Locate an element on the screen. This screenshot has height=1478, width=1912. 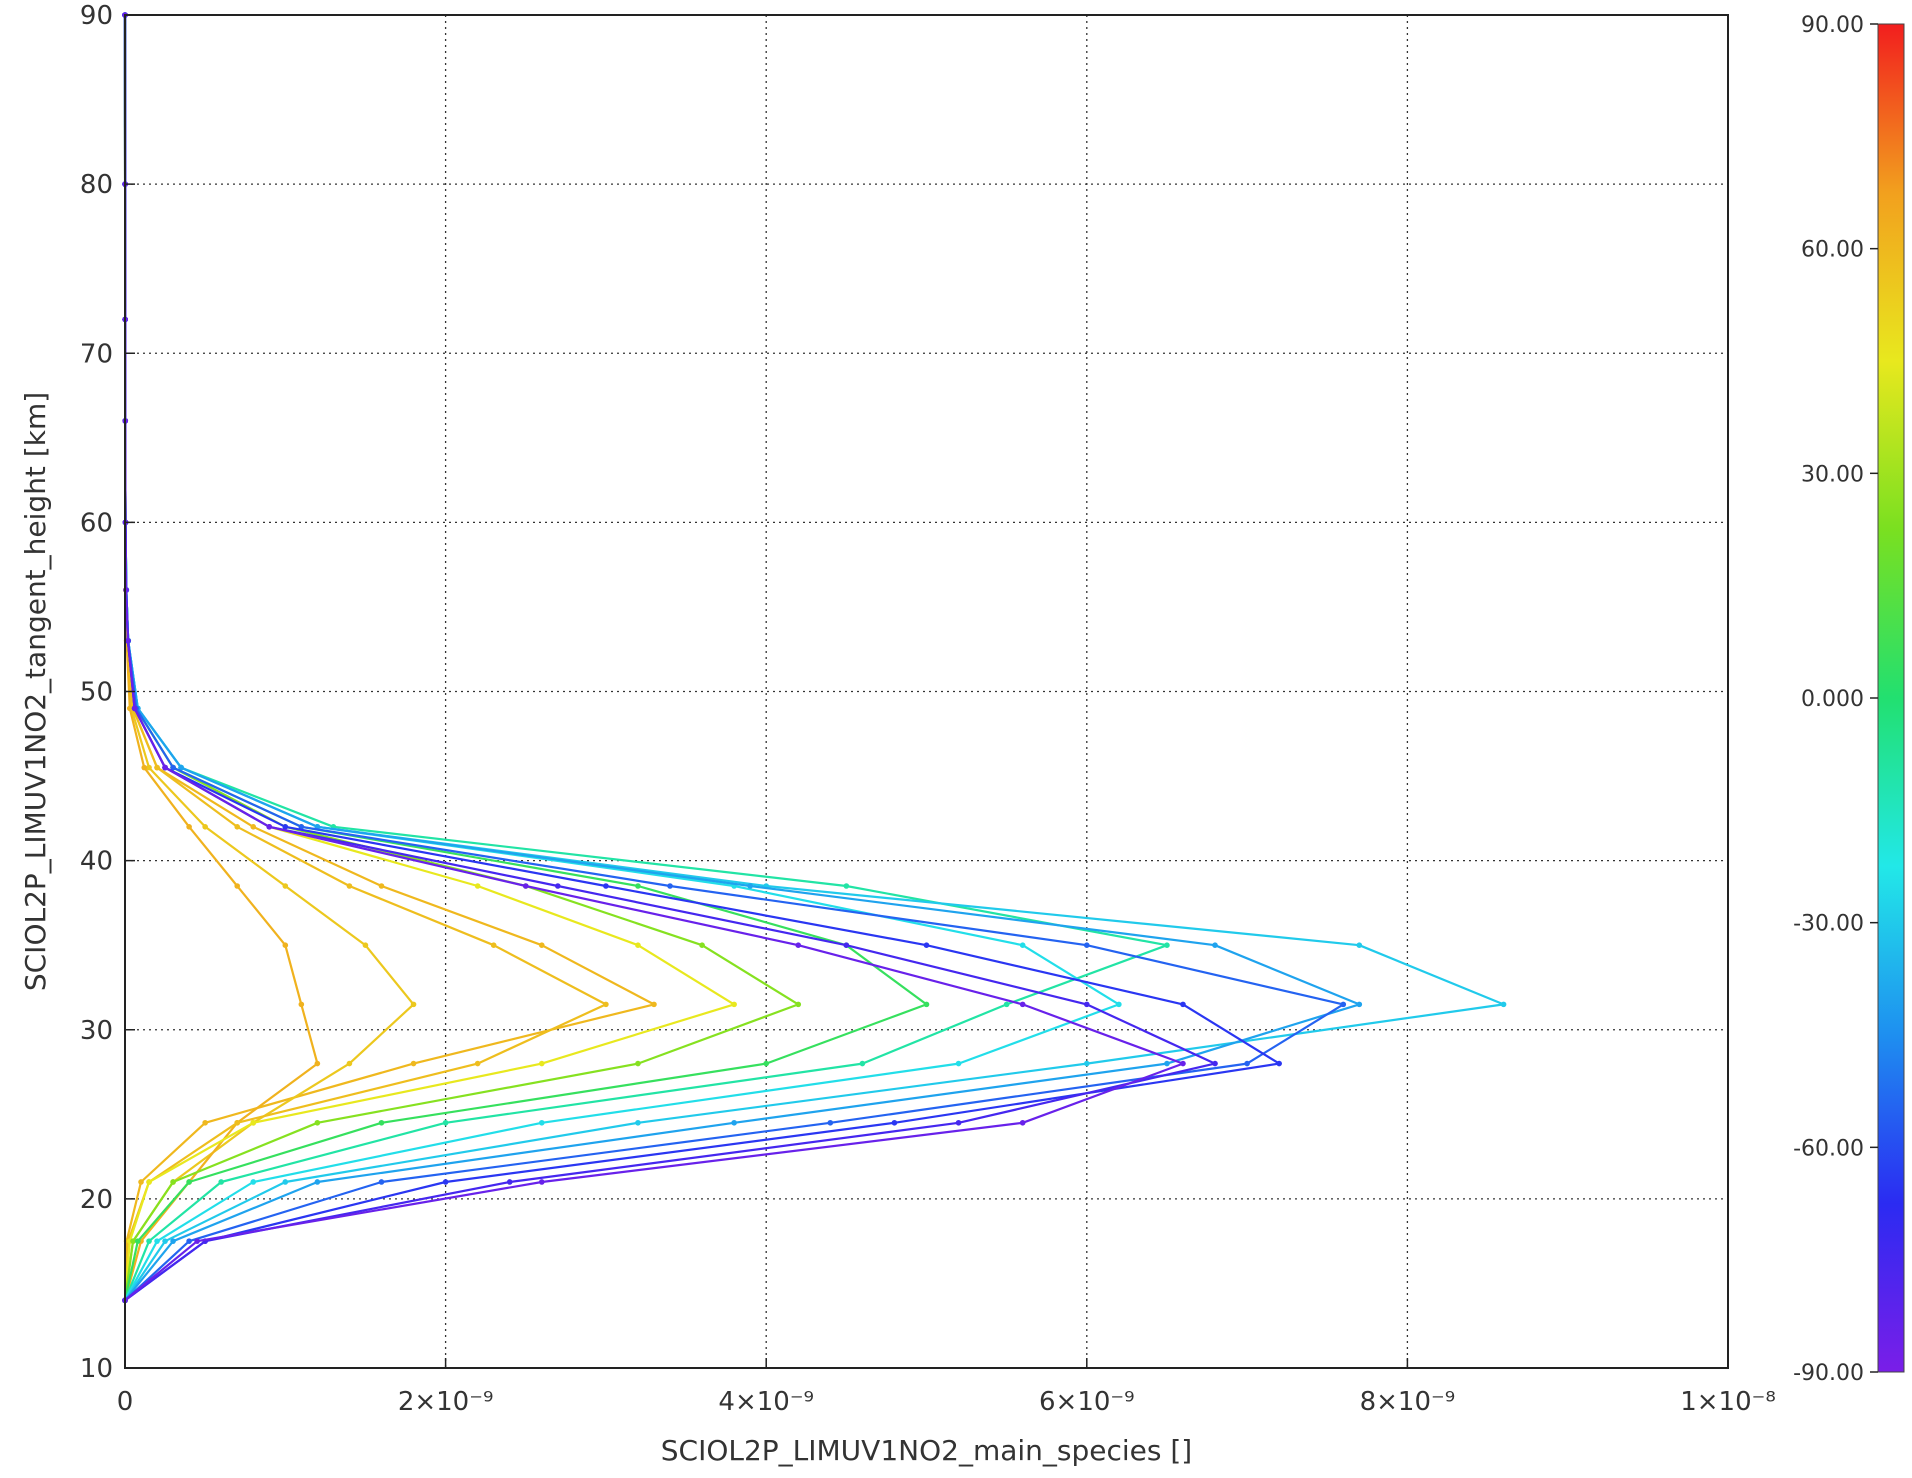
y-tick-label: 20 is located at coordinates (96, 1200).